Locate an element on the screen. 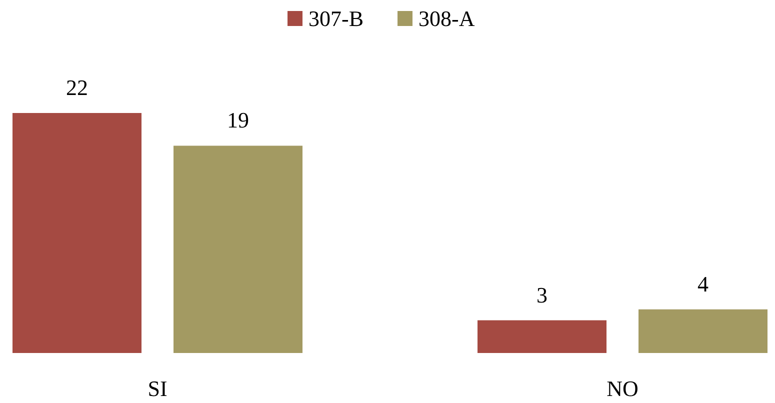  data-label: 4 is located at coordinates (703, 283).